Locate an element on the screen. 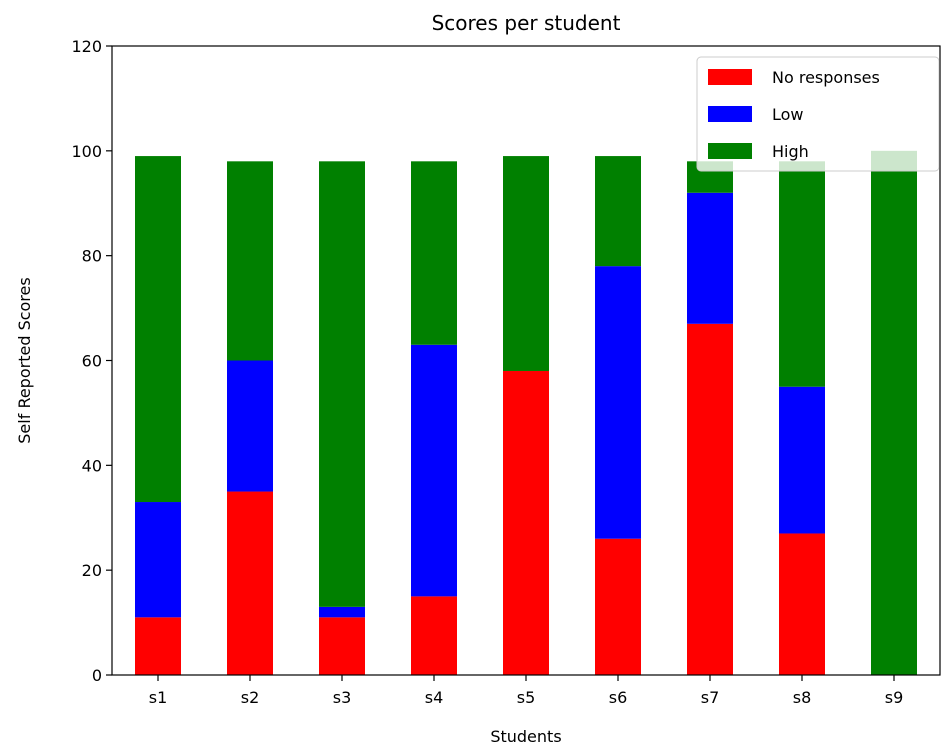  bar-s8-low is located at coordinates (802, 460).